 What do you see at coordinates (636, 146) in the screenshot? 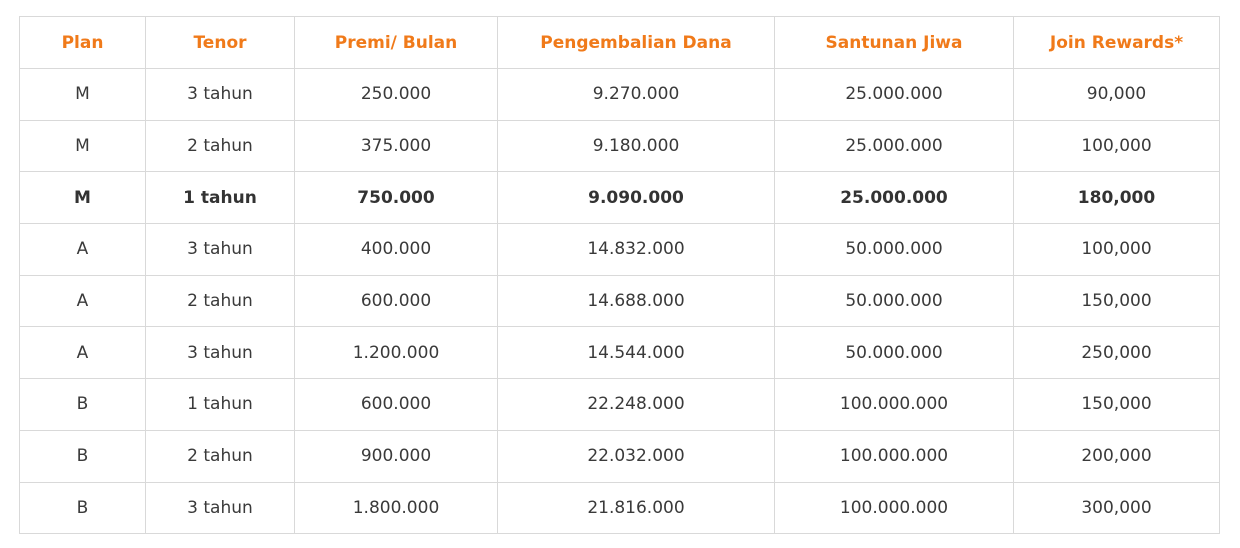
I see `cell-pengembalian: 9.180.000` at bounding box center [636, 146].